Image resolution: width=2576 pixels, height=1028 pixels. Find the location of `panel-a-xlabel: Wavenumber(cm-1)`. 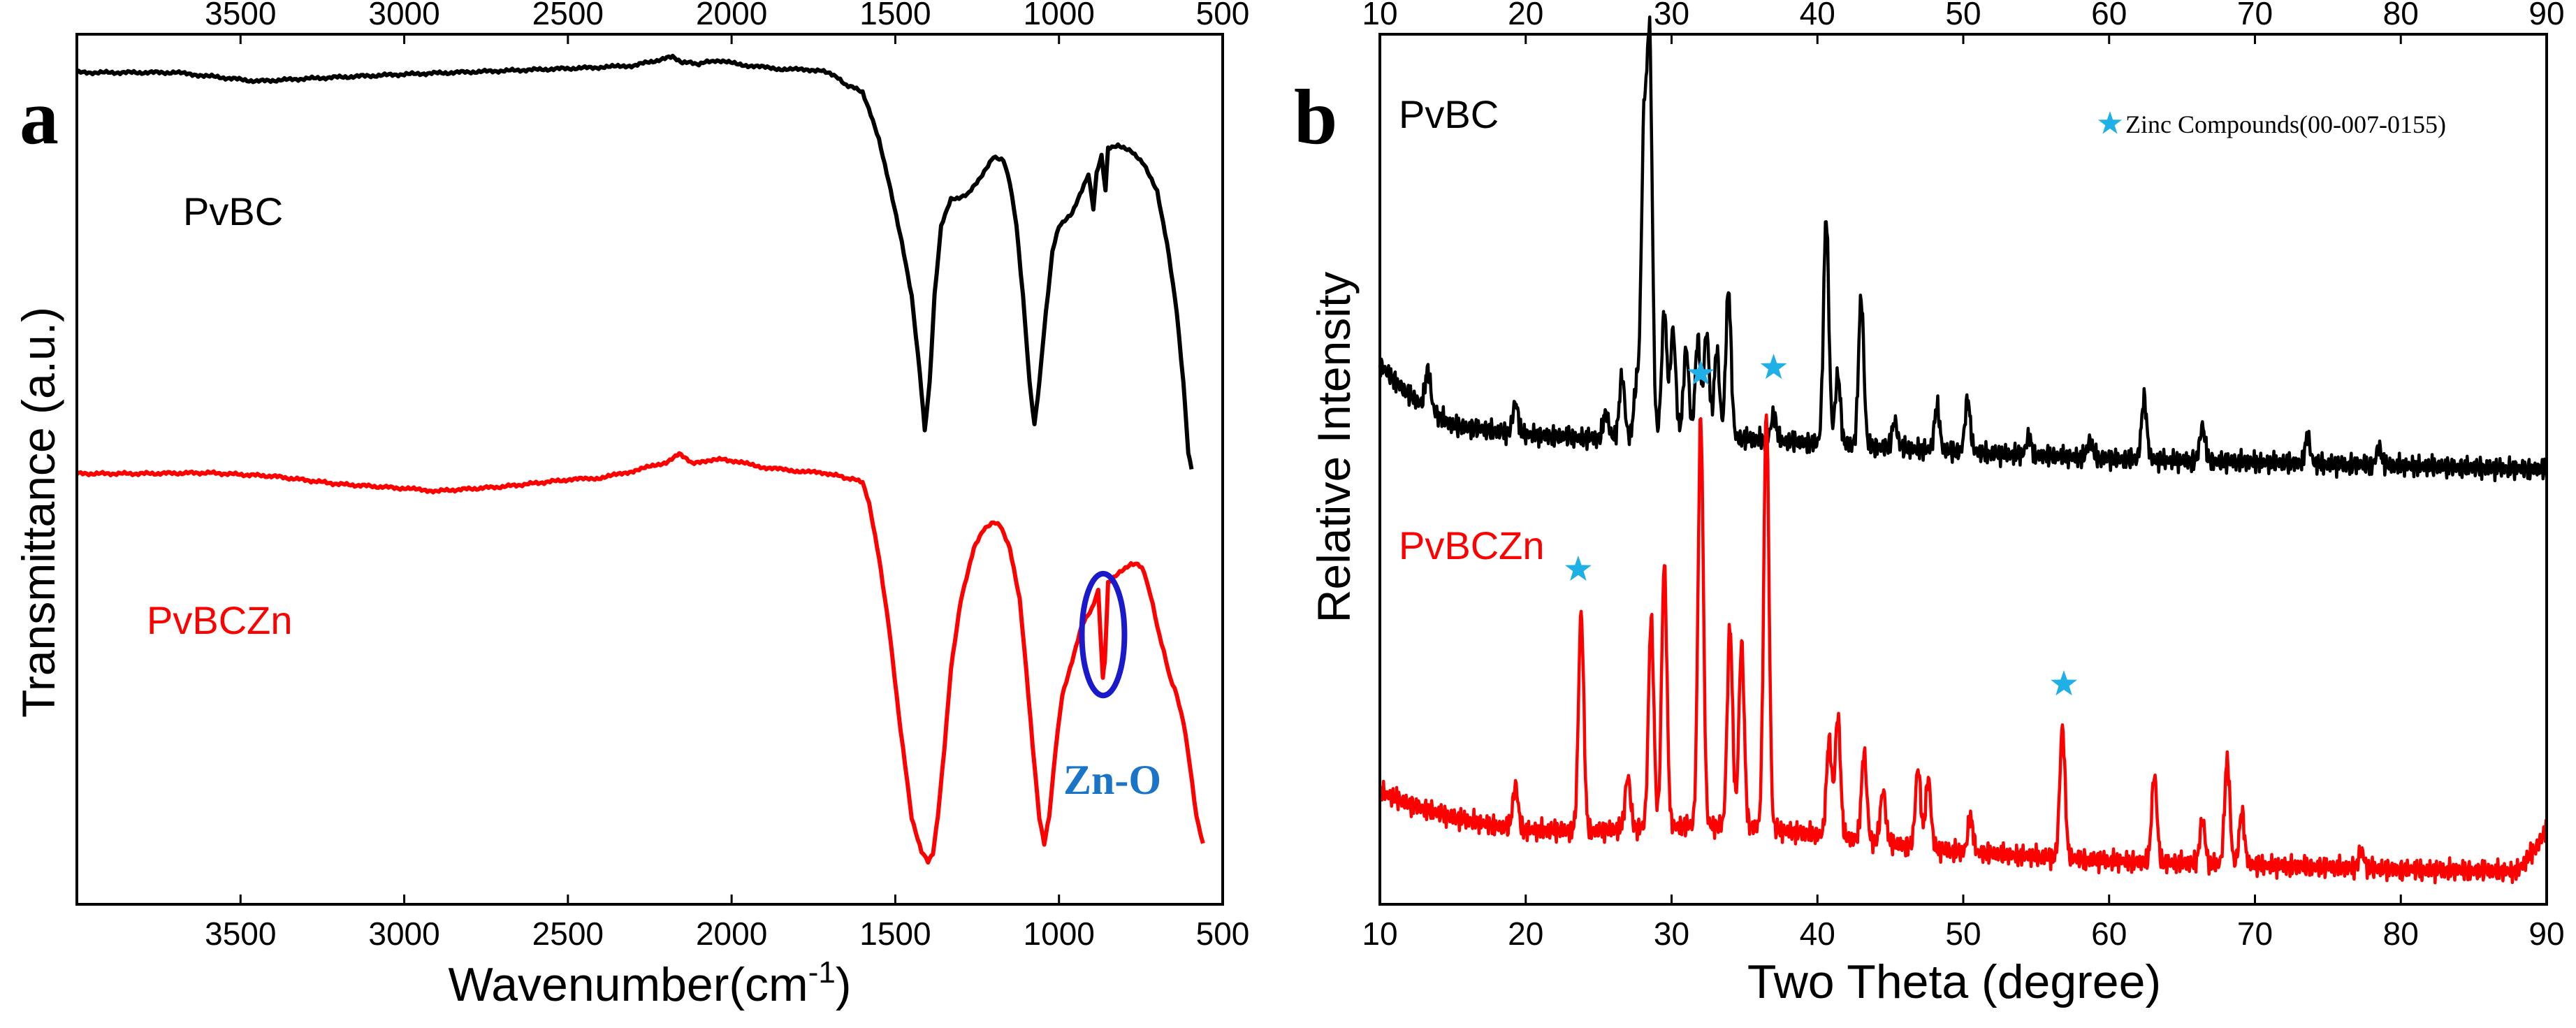

panel-a-xlabel: Wavenumber(cm-1) is located at coordinates (650, 983).